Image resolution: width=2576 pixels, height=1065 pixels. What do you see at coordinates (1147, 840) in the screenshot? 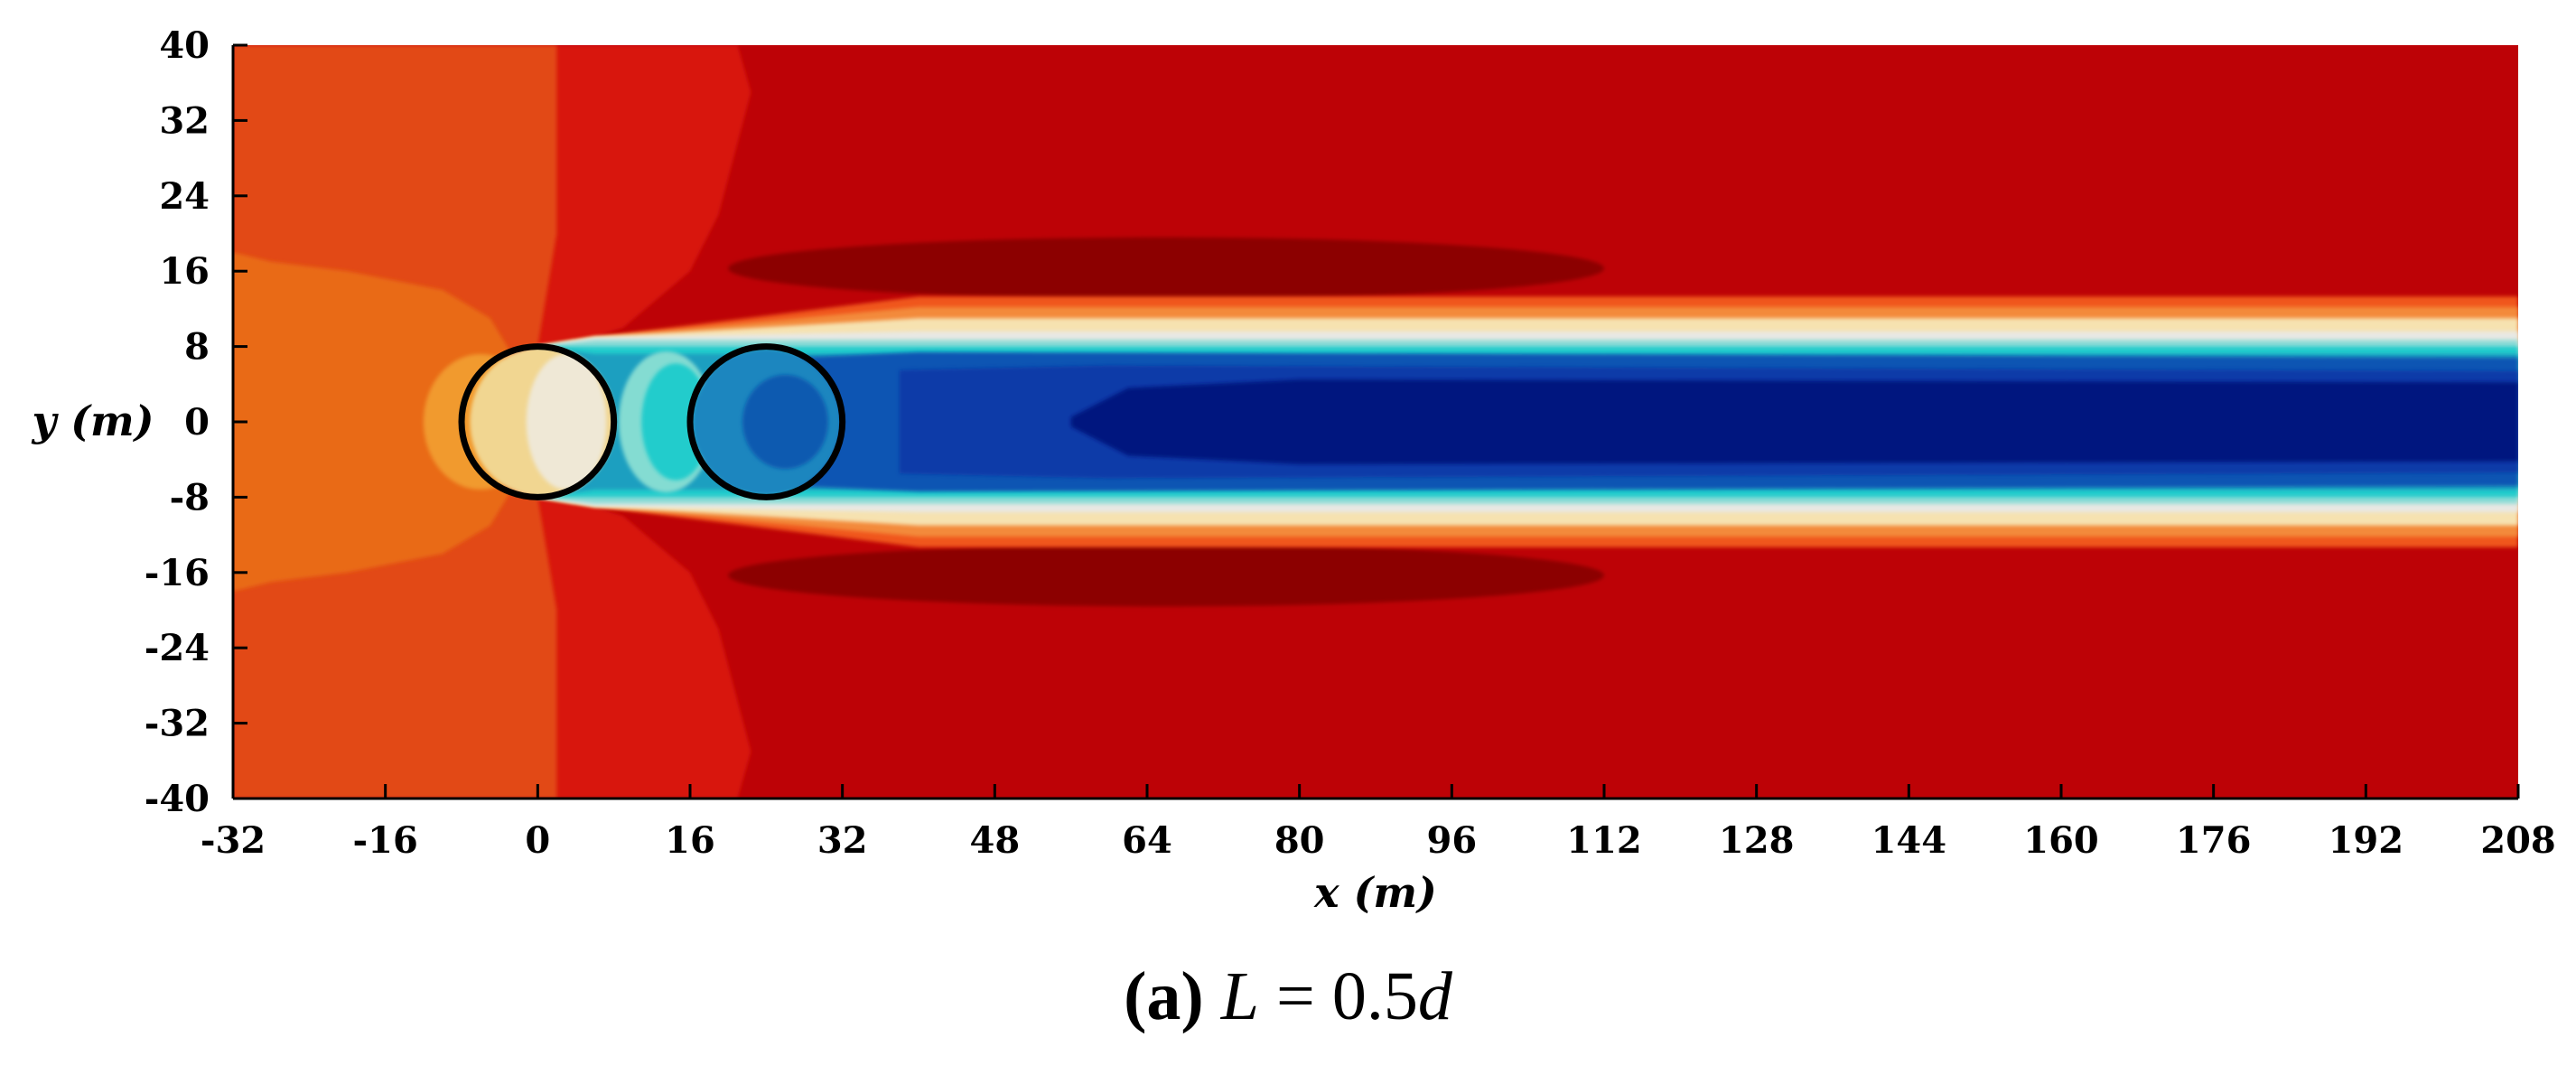
I see `x-tick-label: 64` at bounding box center [1147, 840].